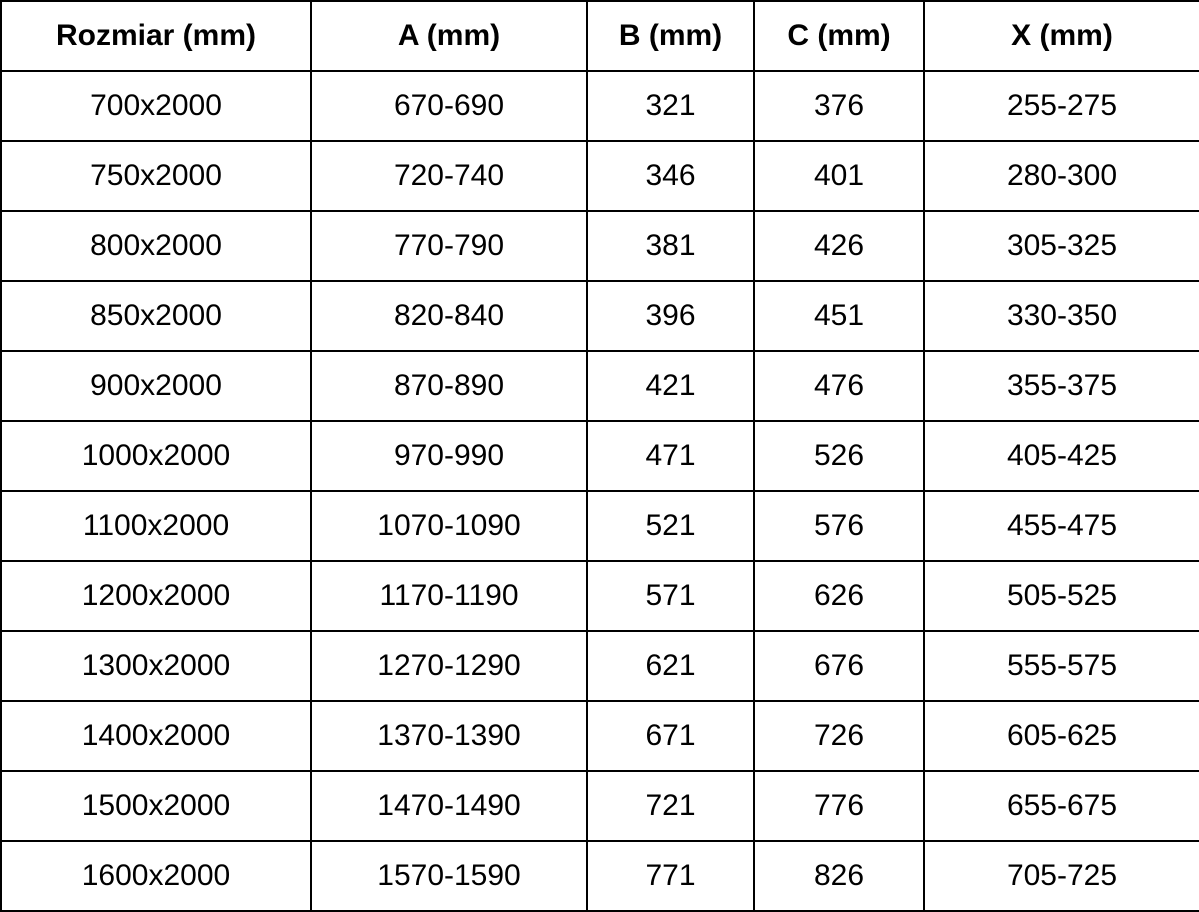  What do you see at coordinates (670, 456) in the screenshot?
I see `cell-b: 471` at bounding box center [670, 456].